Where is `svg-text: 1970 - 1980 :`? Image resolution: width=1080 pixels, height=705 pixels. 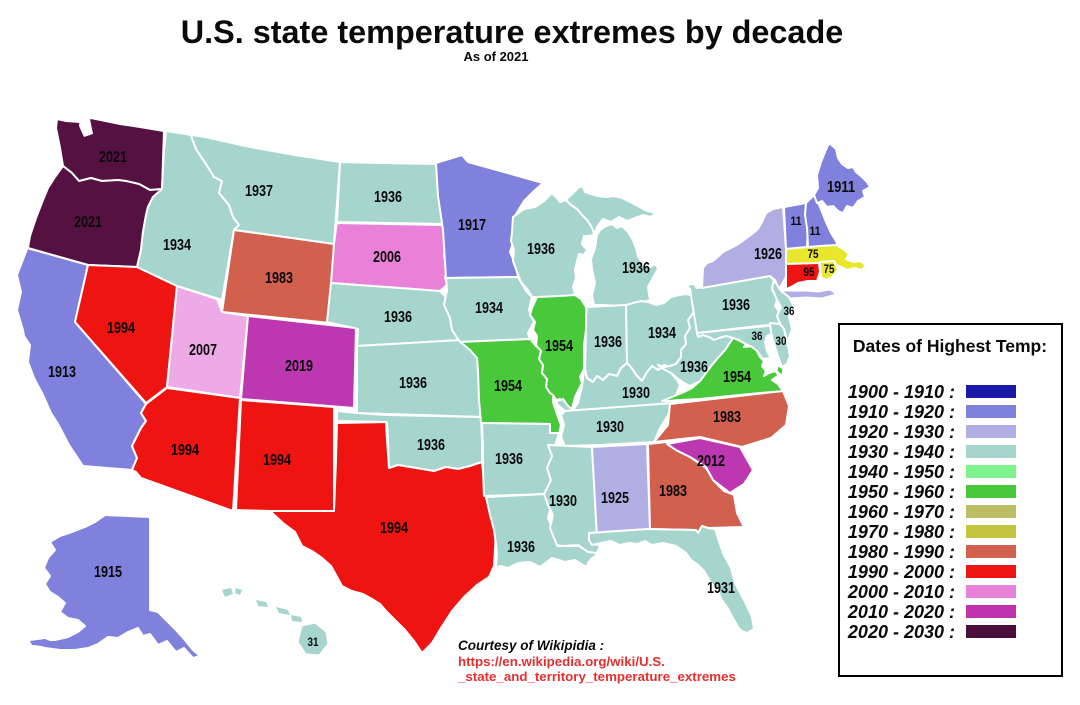
svg-text: 1970 - 1980 : is located at coordinates (901, 532).